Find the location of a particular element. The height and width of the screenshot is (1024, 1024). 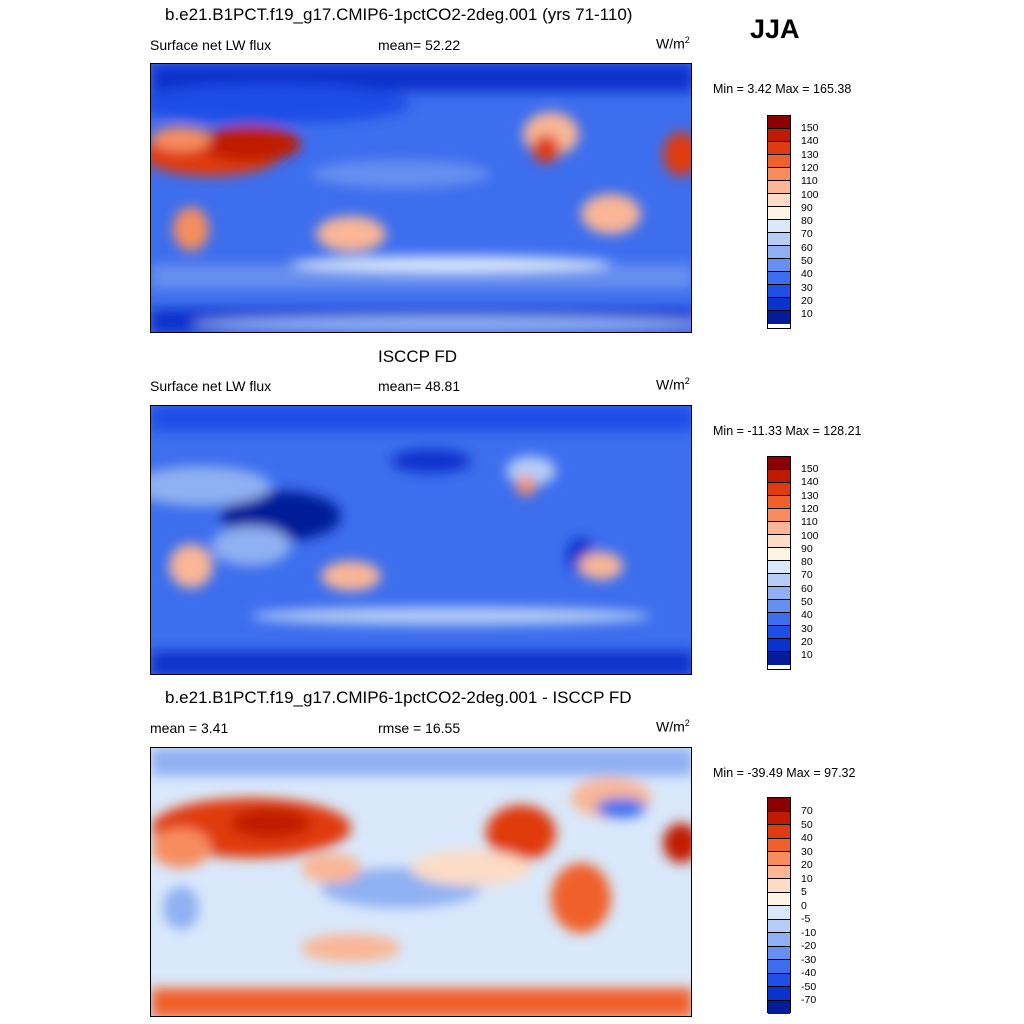

panel1-units: W/m2 is located at coordinates (673, 43).